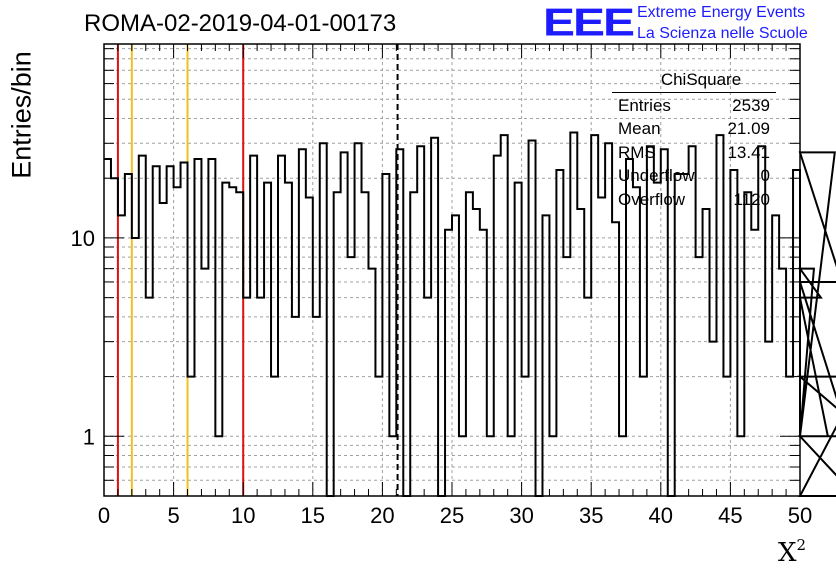 This screenshot has width=836, height=572. Describe the element at coordinates (89, 436) in the screenshot. I see `y-tick-label: 1` at that location.